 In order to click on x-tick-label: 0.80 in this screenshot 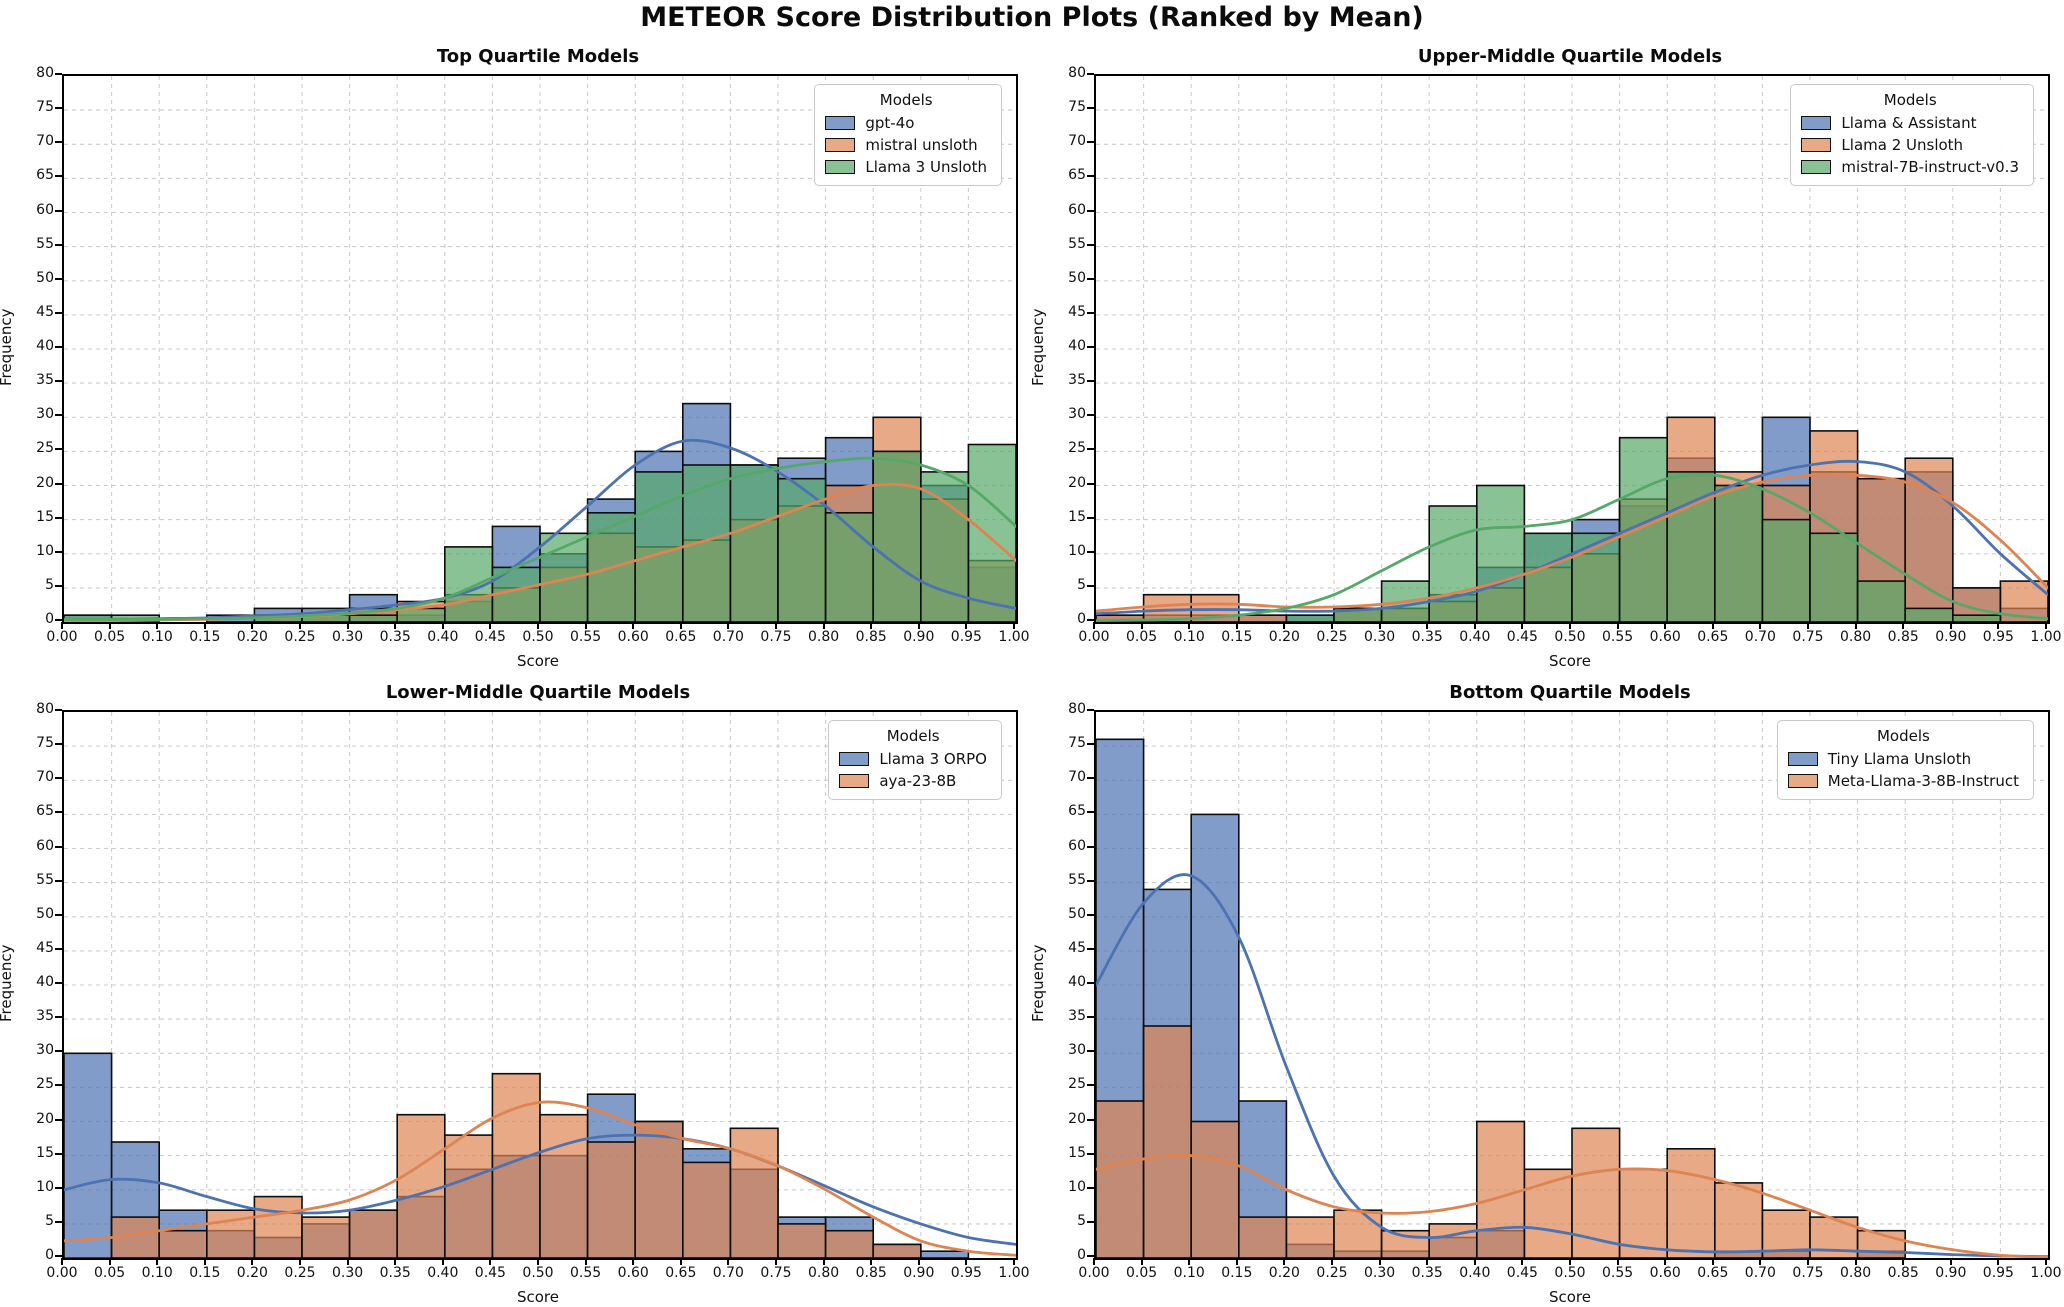, I will do `click(824, 1273)`.